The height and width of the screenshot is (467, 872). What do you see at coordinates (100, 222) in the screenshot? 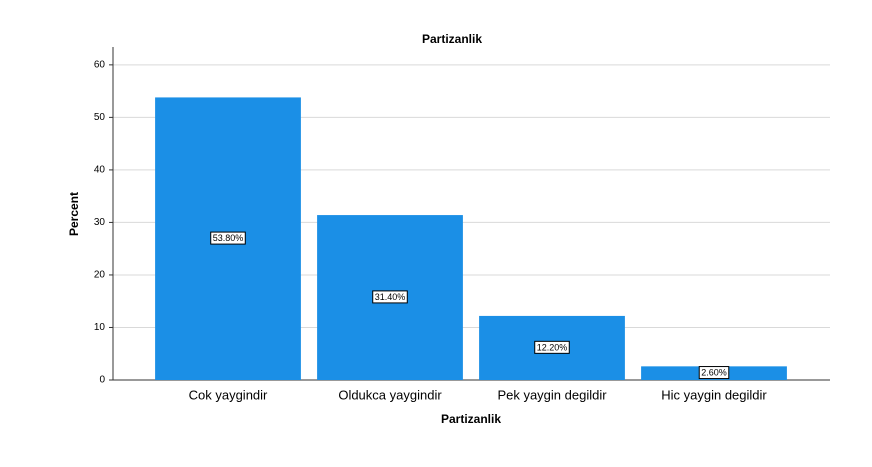
I see `y-tick-label: 30` at bounding box center [100, 222].